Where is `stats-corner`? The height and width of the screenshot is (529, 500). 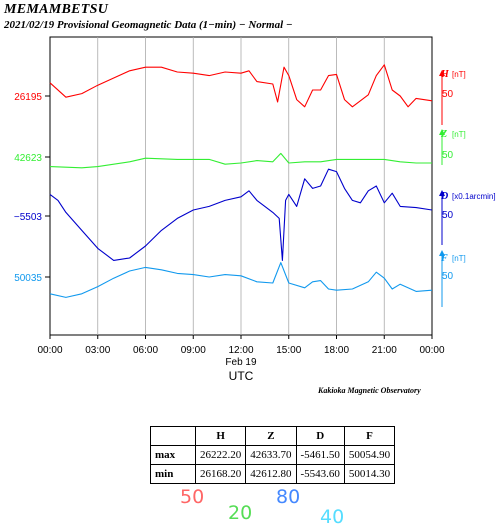
stats-corner is located at coordinates (173, 436).